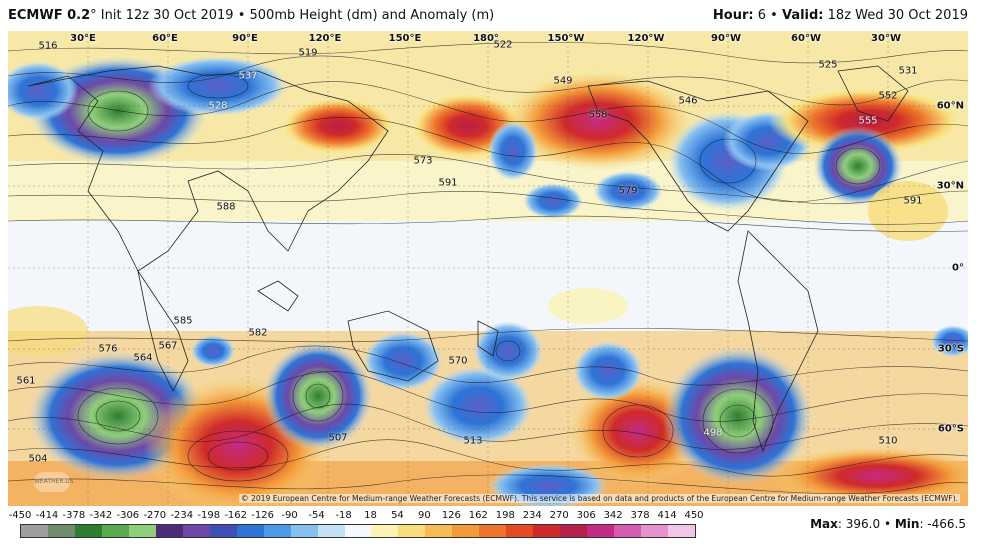 The height and width of the screenshot is (546, 984). Describe the element at coordinates (183, 321) in the screenshot. I see `contour-label: 585` at that location.